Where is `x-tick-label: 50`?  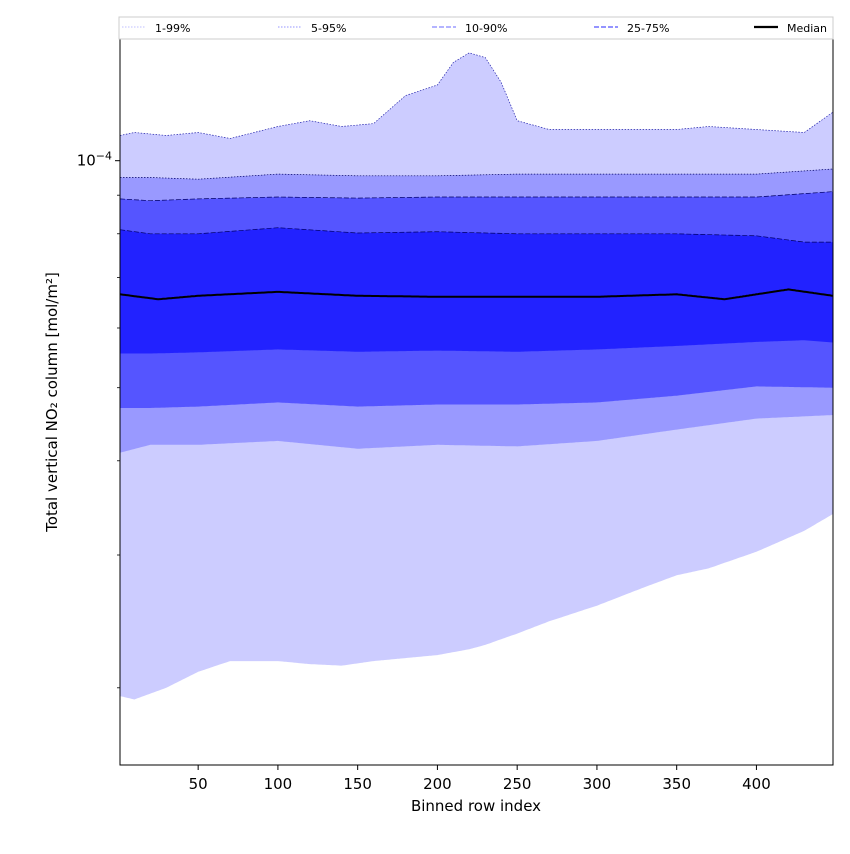
x-tick-label: 50 is located at coordinates (198, 784).